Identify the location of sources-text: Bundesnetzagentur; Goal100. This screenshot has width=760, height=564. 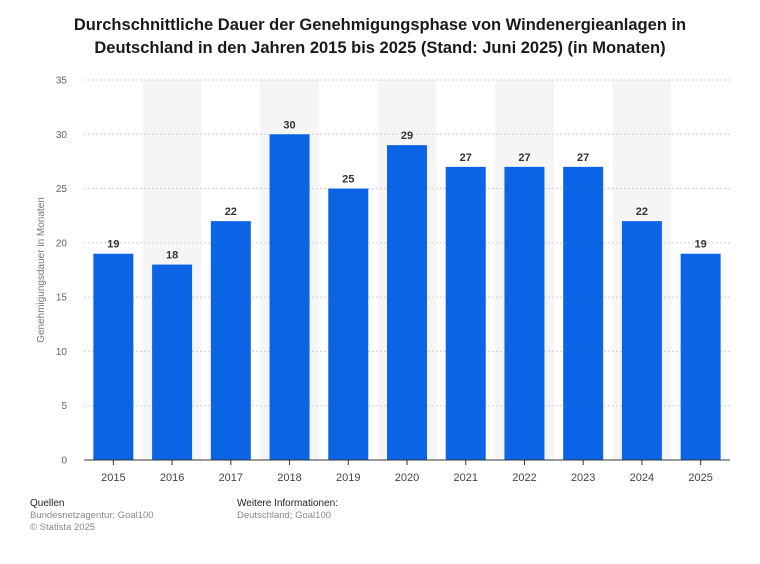
(92, 515).